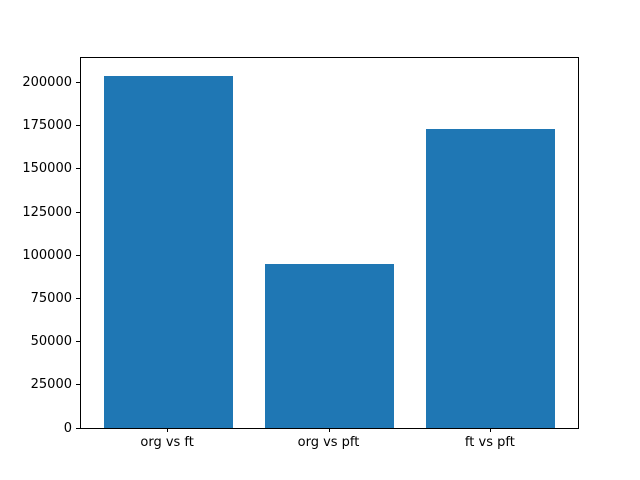  I want to click on y-tick-label: 25000, so click(51, 385).